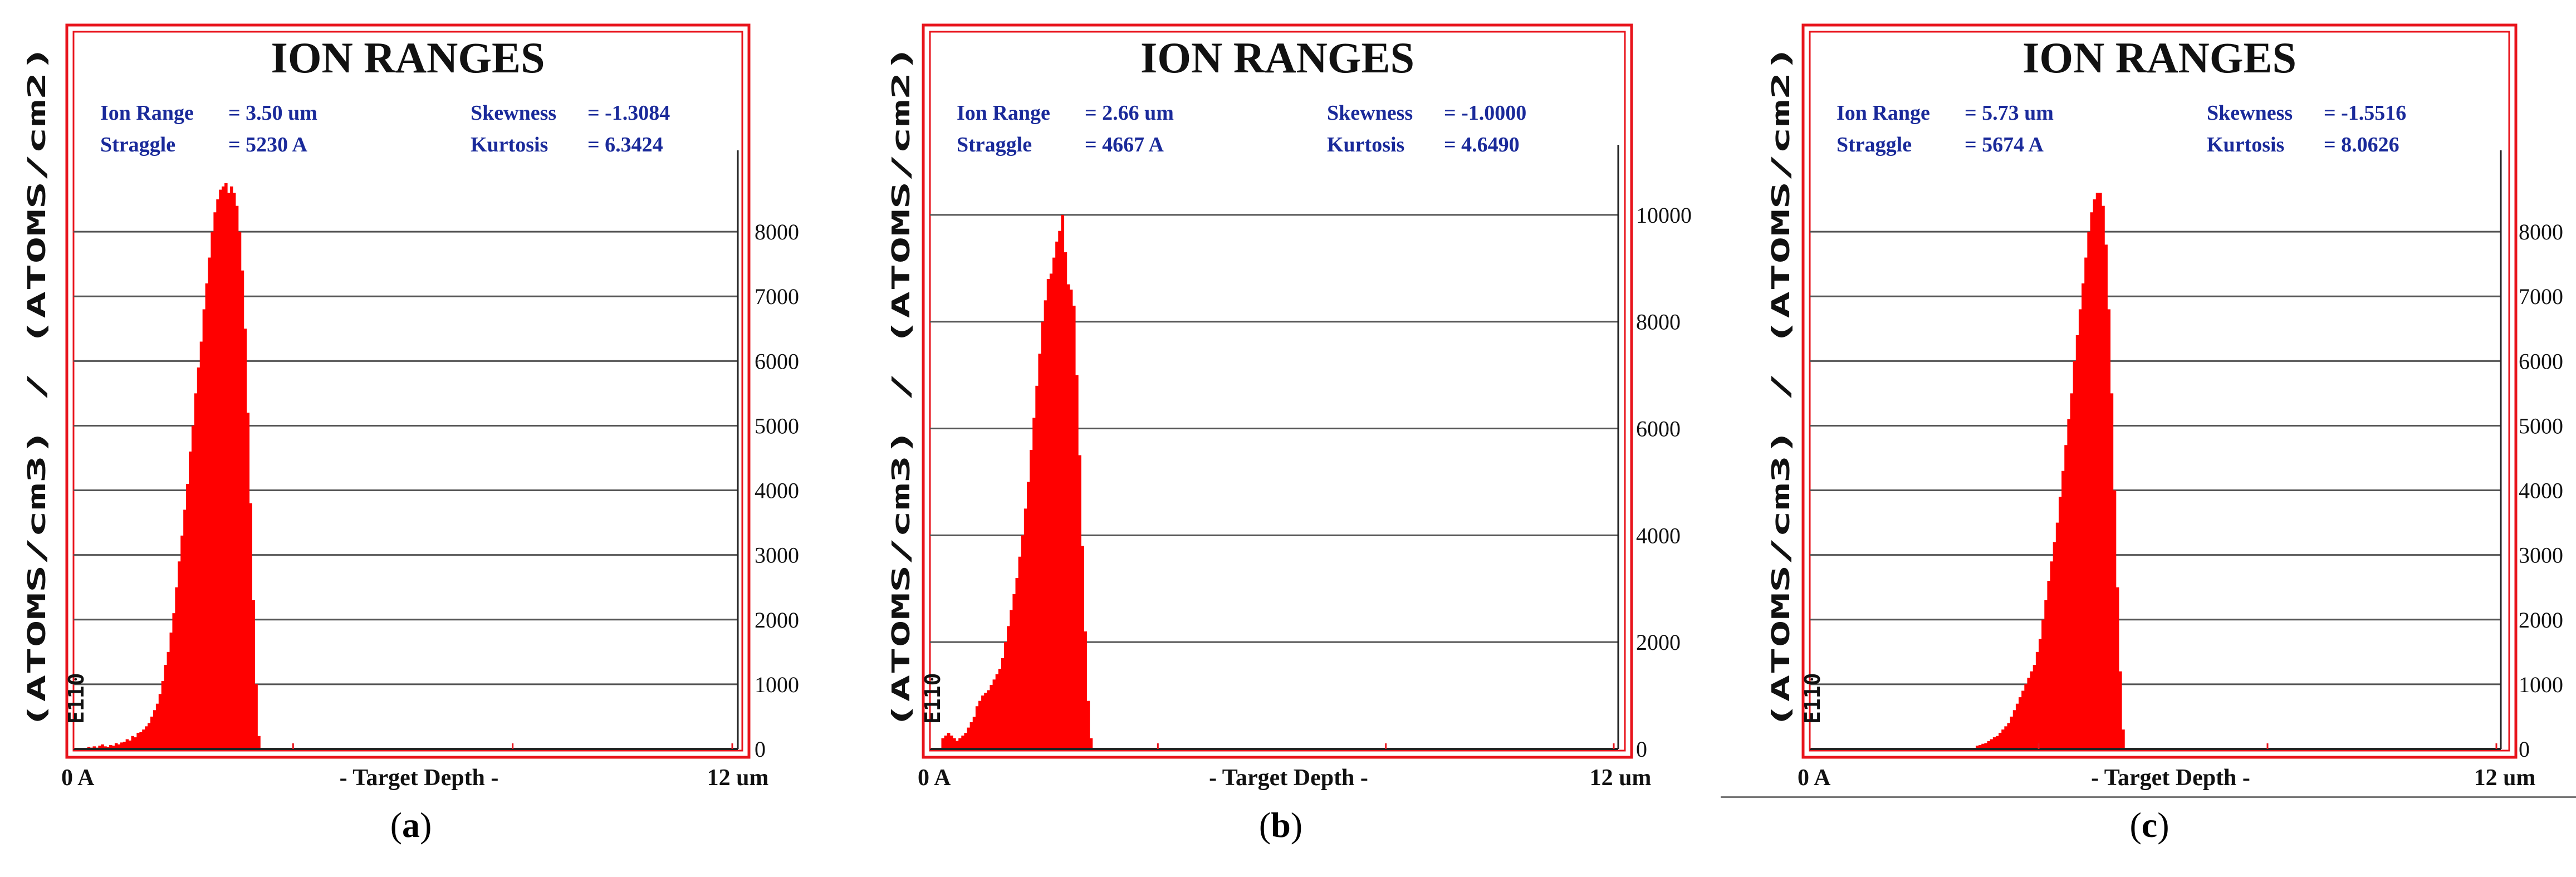 The width and height of the screenshot is (2576, 877). I want to click on kurtosis-value: = 4.6490, so click(1482, 144).